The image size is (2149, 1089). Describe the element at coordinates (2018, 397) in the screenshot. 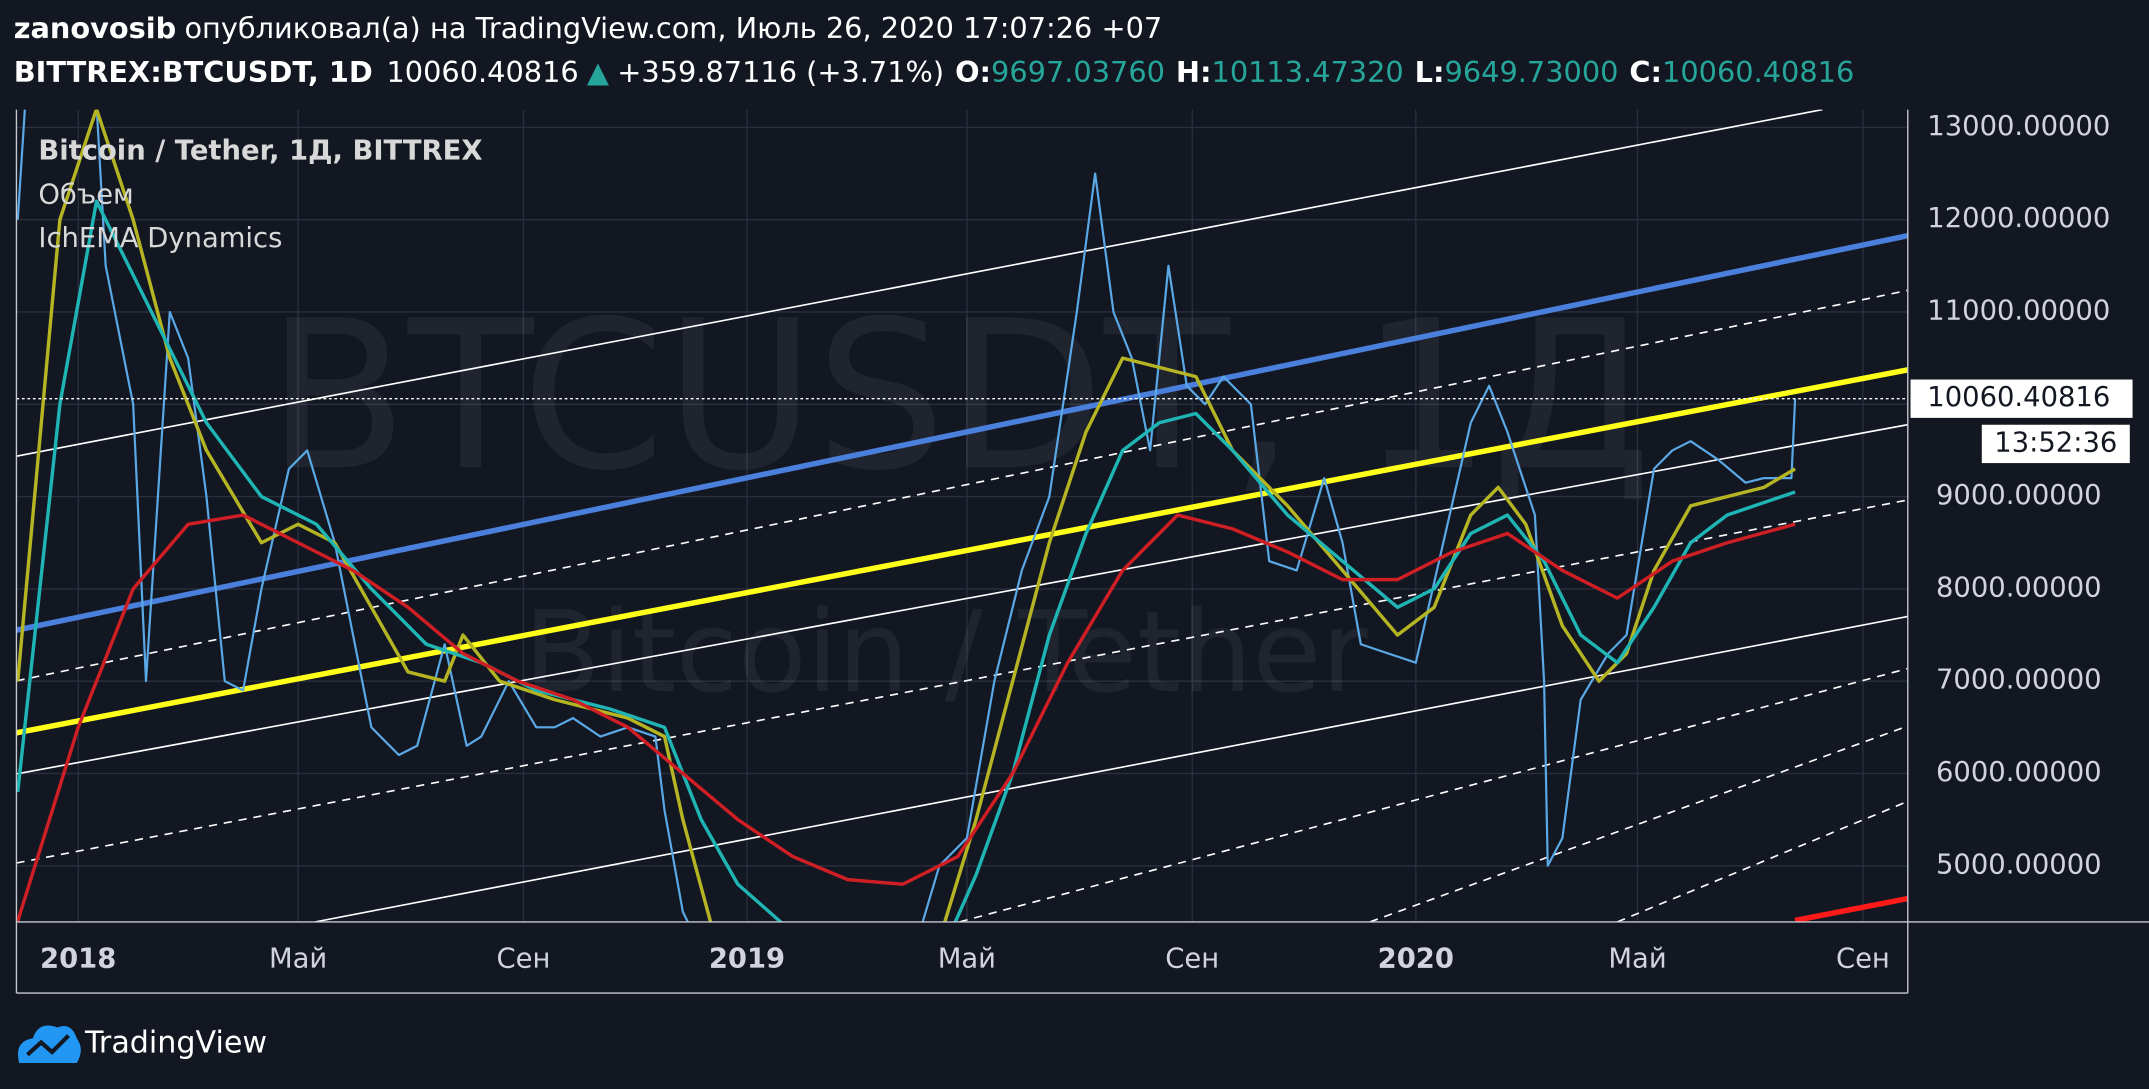

I see `last-price-label: 10060.40816` at that location.